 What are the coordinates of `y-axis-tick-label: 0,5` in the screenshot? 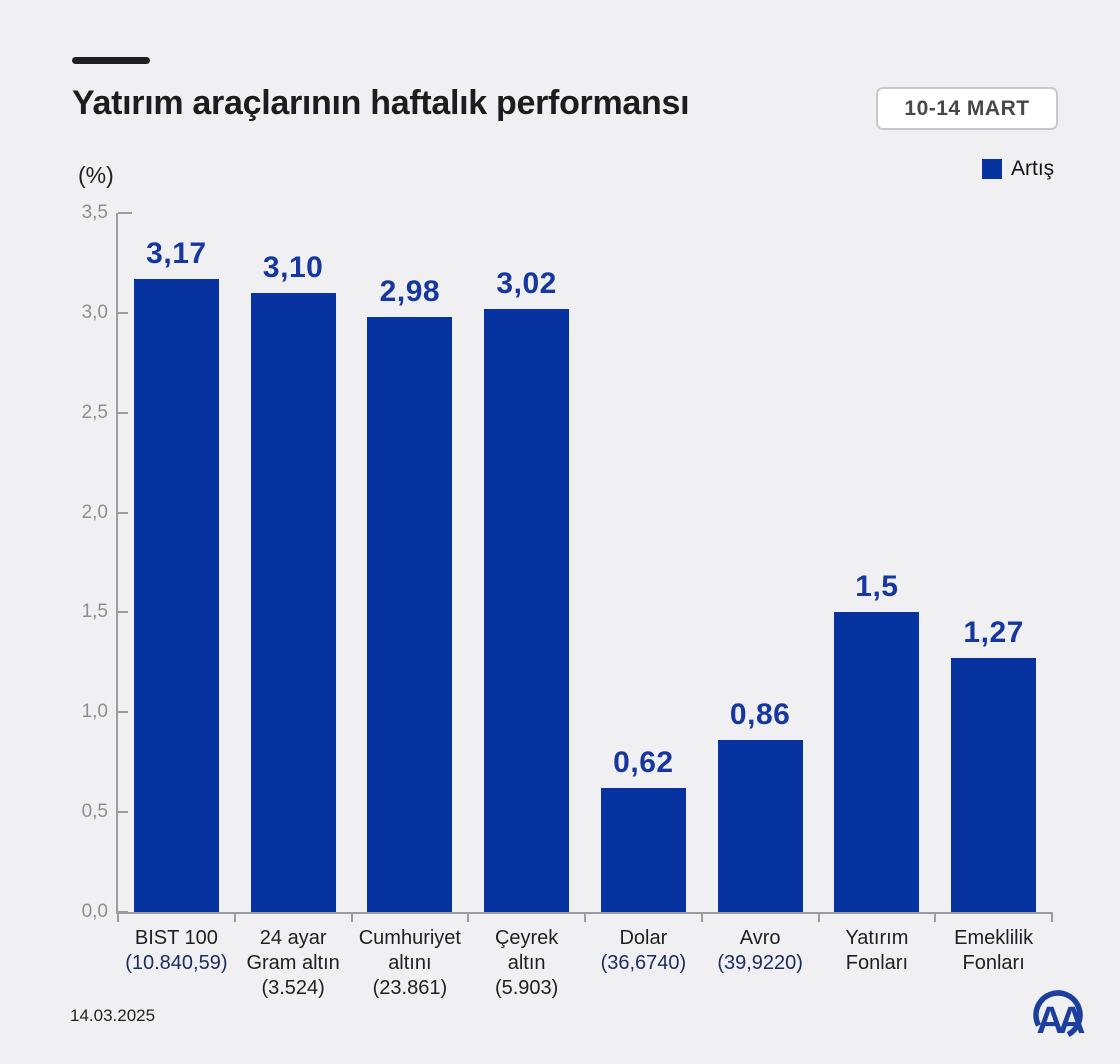 It's located at (94, 812).